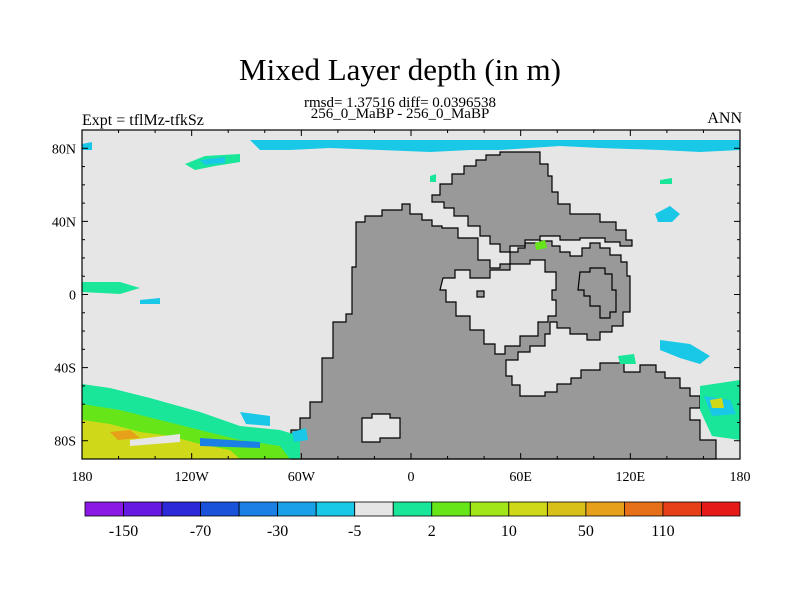  Describe the element at coordinates (412, 520) in the screenshot. I see `colorbar: -150 -70 -30 -5 2 10 50 110` at that location.